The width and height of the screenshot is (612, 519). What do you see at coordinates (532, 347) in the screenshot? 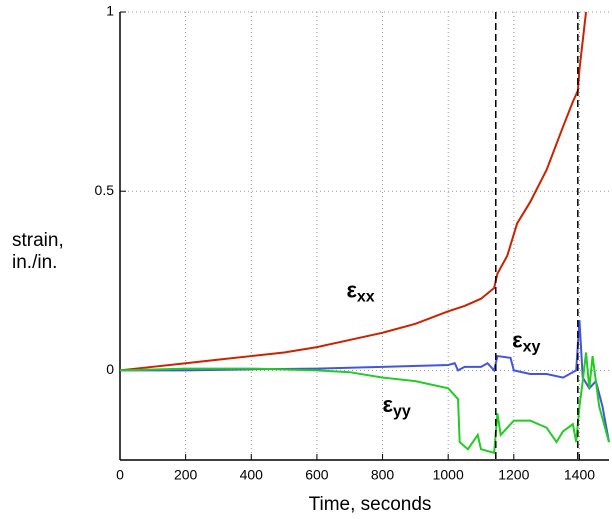
I see `annotation-subscript: xy` at bounding box center [532, 347].